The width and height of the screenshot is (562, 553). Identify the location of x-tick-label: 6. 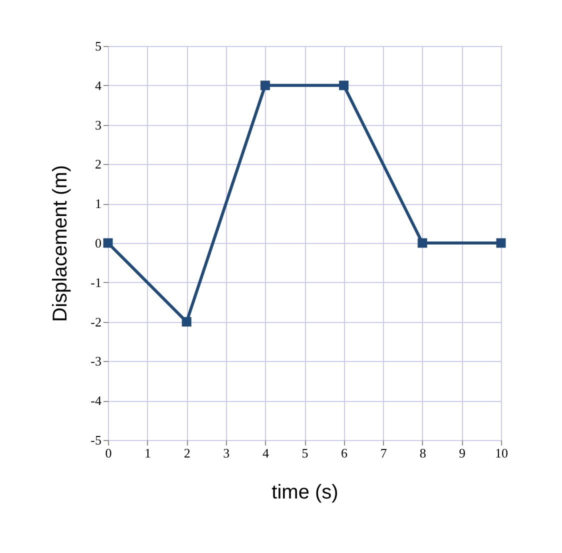
(344, 453).